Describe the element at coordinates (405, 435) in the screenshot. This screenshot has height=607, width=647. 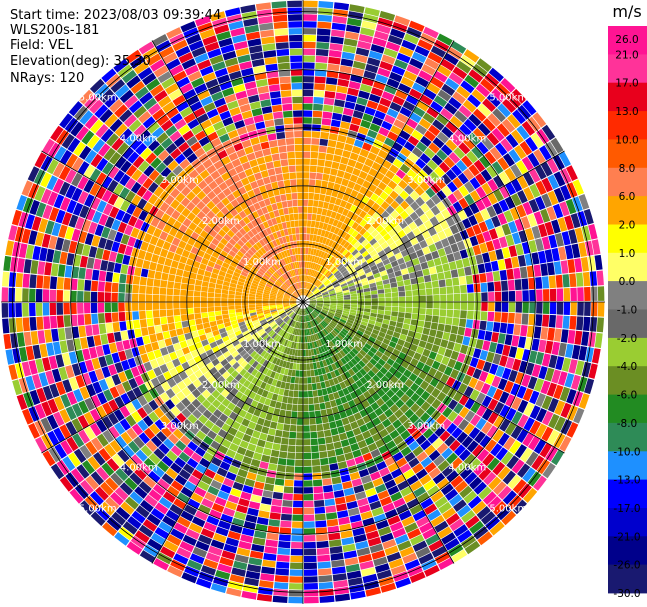
I see `velocity-gate-2044` at that location.